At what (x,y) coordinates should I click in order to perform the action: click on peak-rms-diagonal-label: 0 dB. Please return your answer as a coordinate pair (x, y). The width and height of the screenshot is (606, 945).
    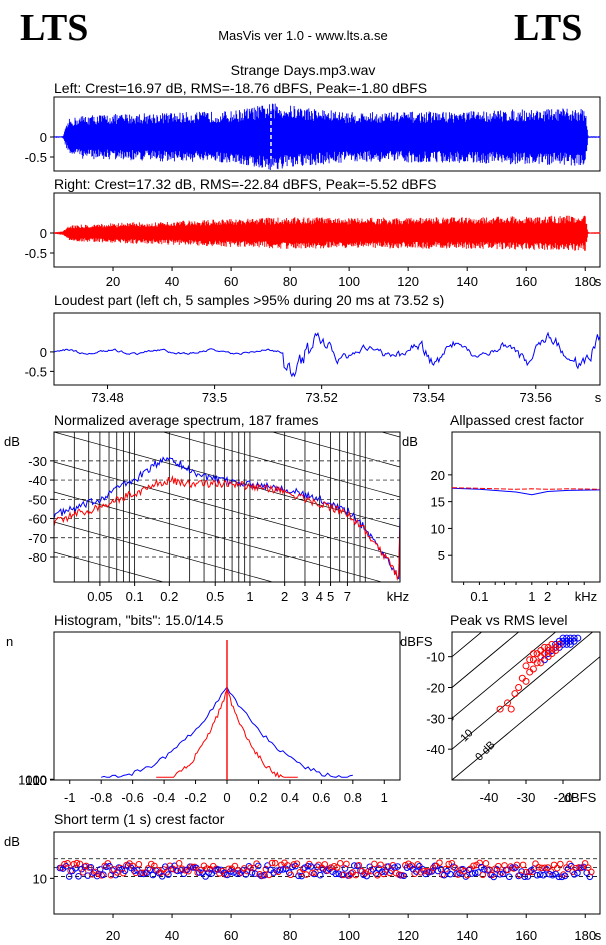
    Looking at the image, I should click on (485, 751).